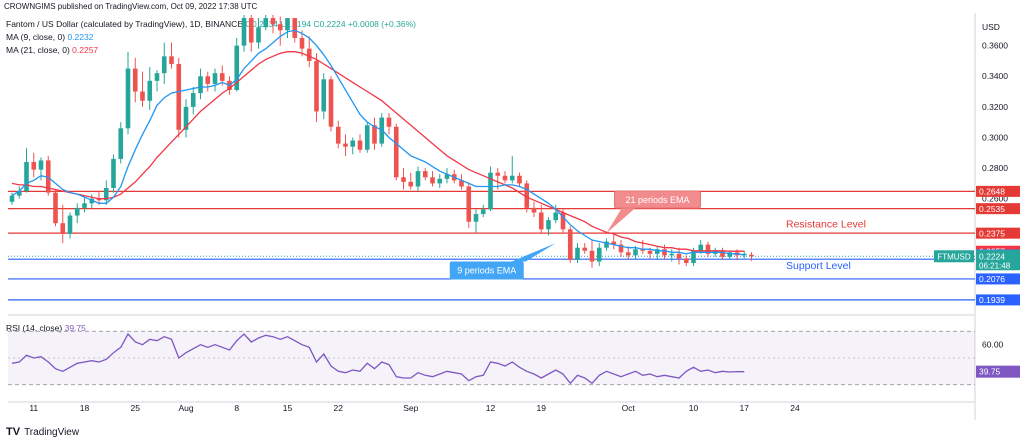 This screenshot has width=1024, height=443. What do you see at coordinates (992, 300) in the screenshot?
I see `badge-support-0.1939-text: 0.1939` at bounding box center [992, 300].